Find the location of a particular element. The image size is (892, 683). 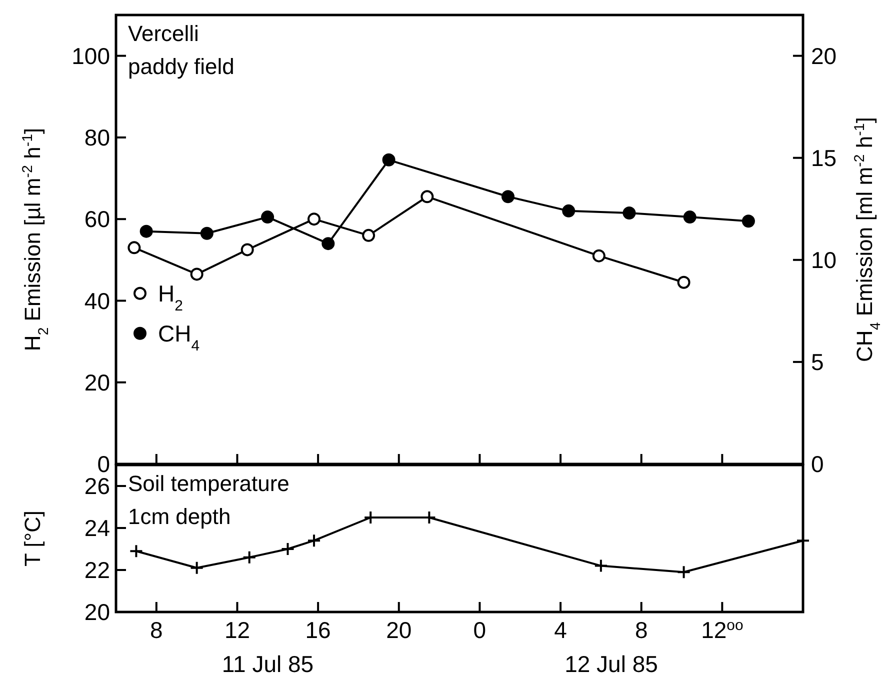

x-tick-label: 16 is located at coordinates (318, 630).